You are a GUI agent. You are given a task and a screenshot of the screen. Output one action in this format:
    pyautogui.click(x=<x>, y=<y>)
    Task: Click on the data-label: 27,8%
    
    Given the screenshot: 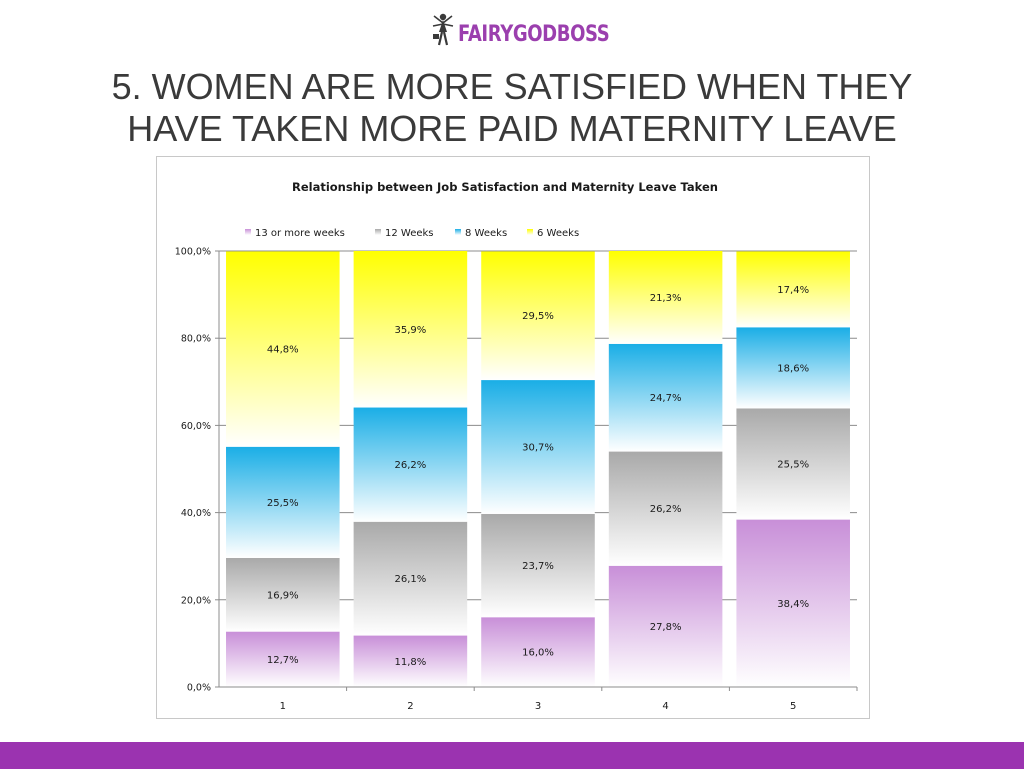 What is the action you would take?
    pyautogui.click(x=666, y=627)
    